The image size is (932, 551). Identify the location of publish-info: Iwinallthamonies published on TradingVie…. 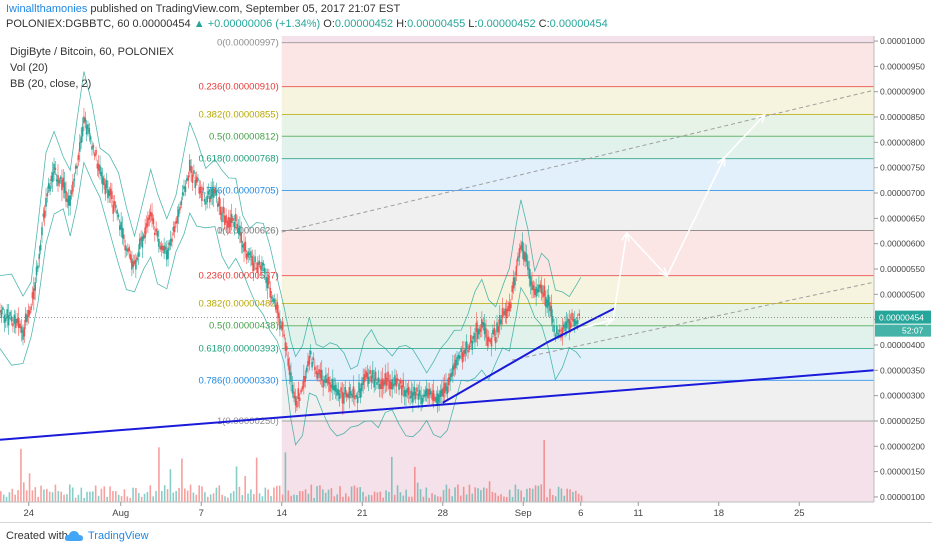
(203, 9).